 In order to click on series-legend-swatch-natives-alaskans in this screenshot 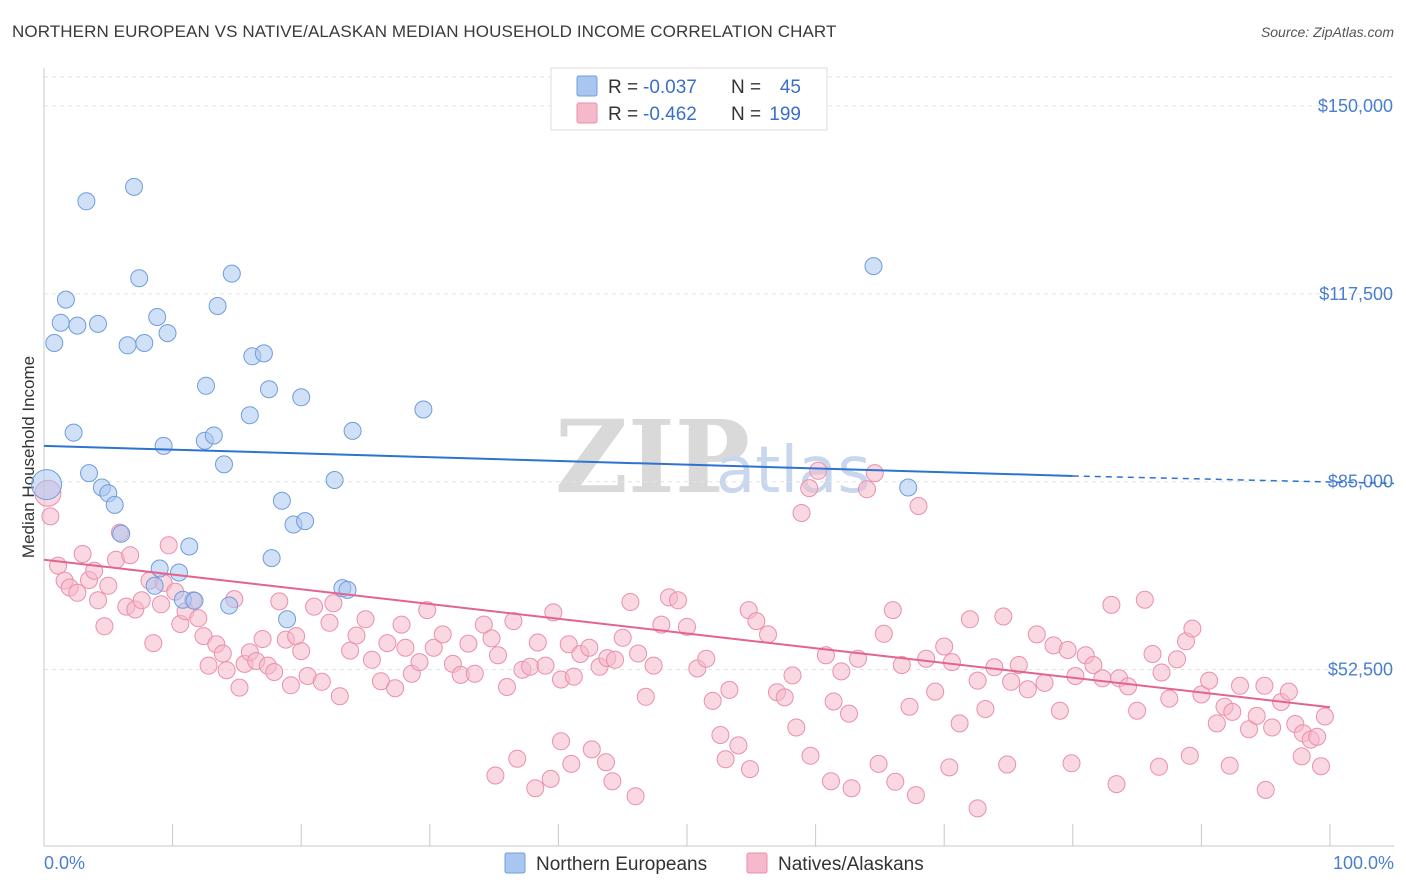, I will do `click(757, 863)`.